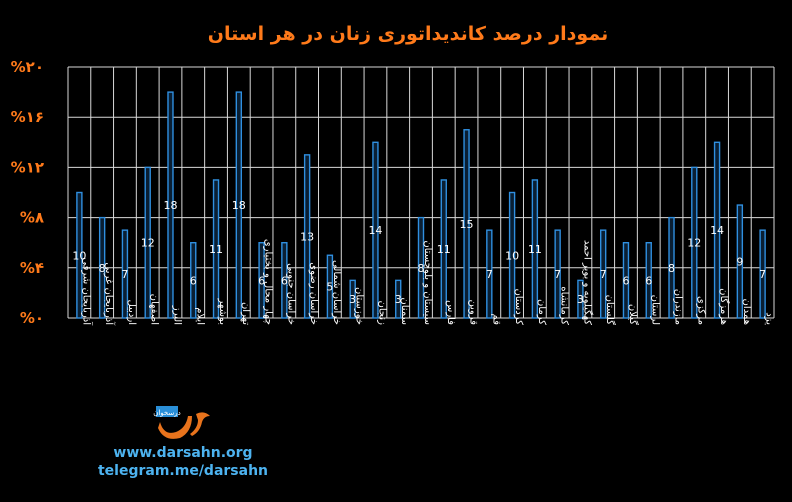 Image resolution: width=792 pixels, height=502 pixels. What do you see at coordinates (245, 313) in the screenshot?
I see `x-tick-label: تهران` at bounding box center [245, 313].